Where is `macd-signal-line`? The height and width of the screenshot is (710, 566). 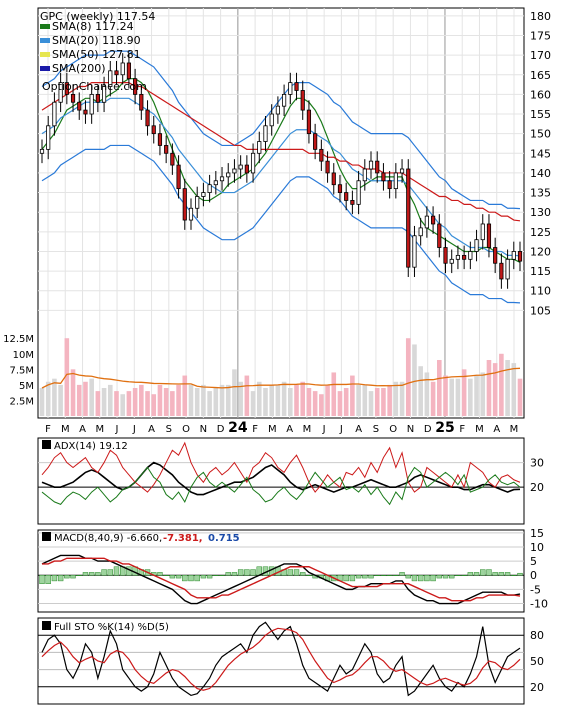 macd-signal-line is located at coordinates (281, 579).